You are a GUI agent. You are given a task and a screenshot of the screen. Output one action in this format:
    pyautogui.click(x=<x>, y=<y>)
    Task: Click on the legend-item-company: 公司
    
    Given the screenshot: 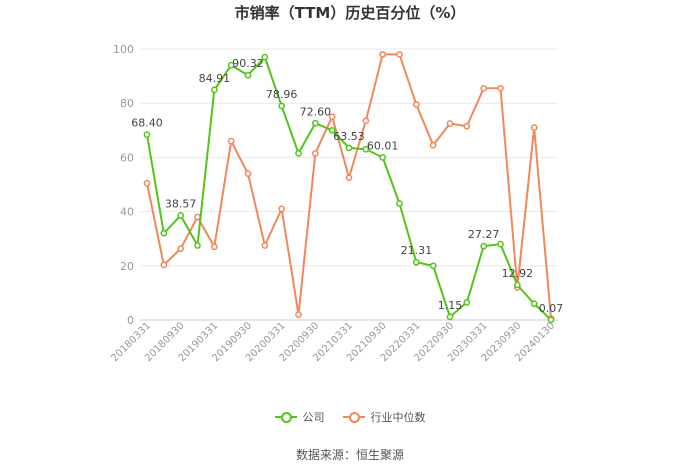 What is the action you would take?
    pyautogui.click(x=299, y=417)
    